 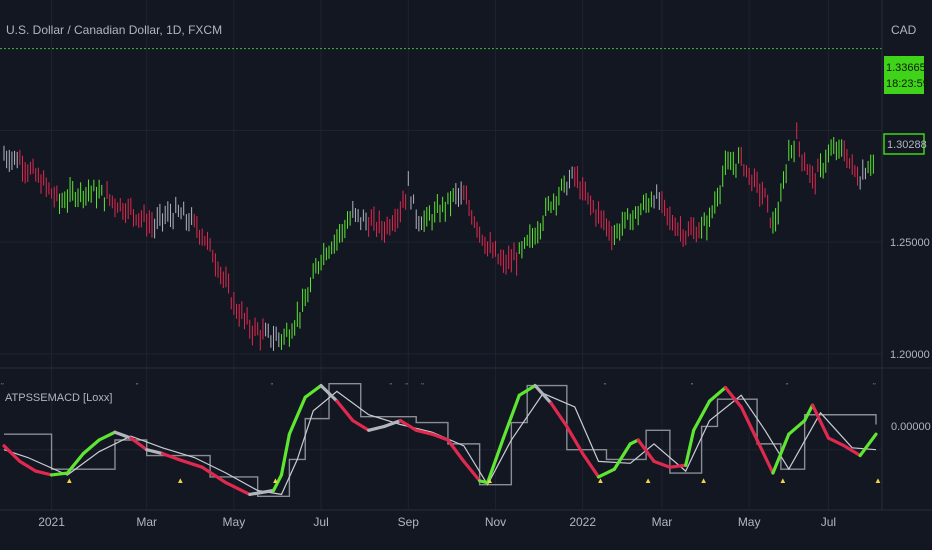 What do you see at coordinates (490, 480) in the screenshot?
I see `buy-tick-3: ▲` at bounding box center [490, 480].